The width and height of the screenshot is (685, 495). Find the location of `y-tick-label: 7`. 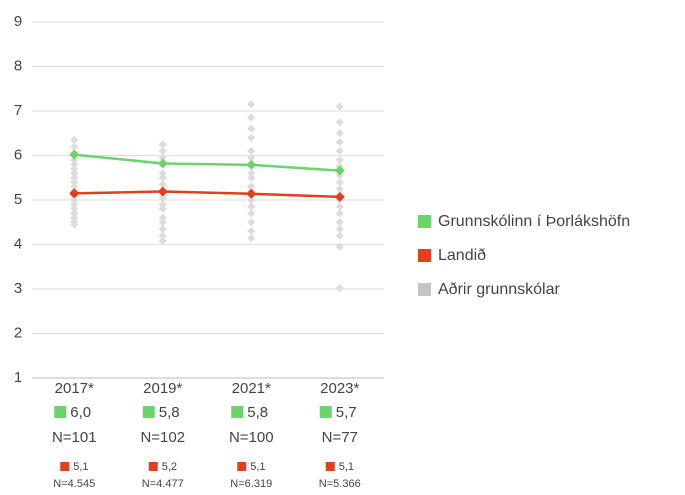

y-tick-label: 7 is located at coordinates (18, 110).